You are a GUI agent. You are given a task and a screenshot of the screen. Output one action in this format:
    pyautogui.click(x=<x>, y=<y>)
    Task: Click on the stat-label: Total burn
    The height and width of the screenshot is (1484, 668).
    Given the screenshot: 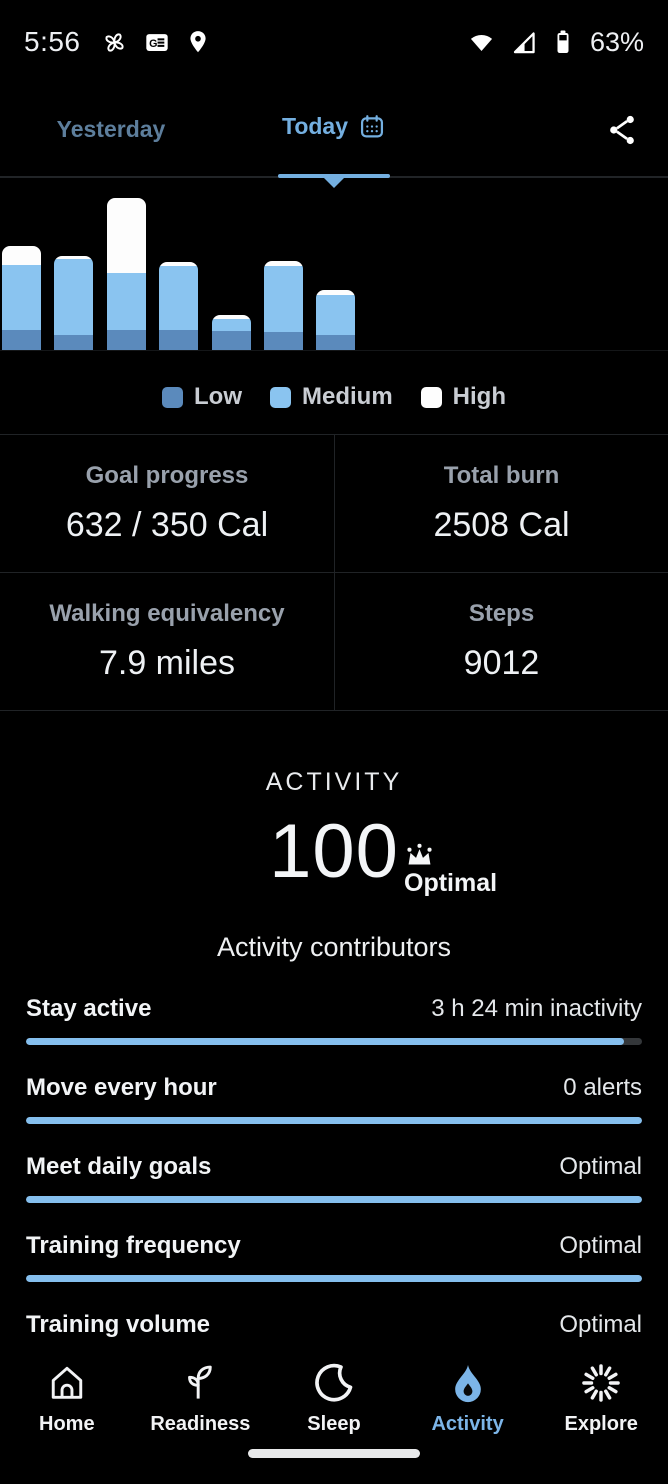 What is the action you would take?
    pyautogui.click(x=501, y=475)
    